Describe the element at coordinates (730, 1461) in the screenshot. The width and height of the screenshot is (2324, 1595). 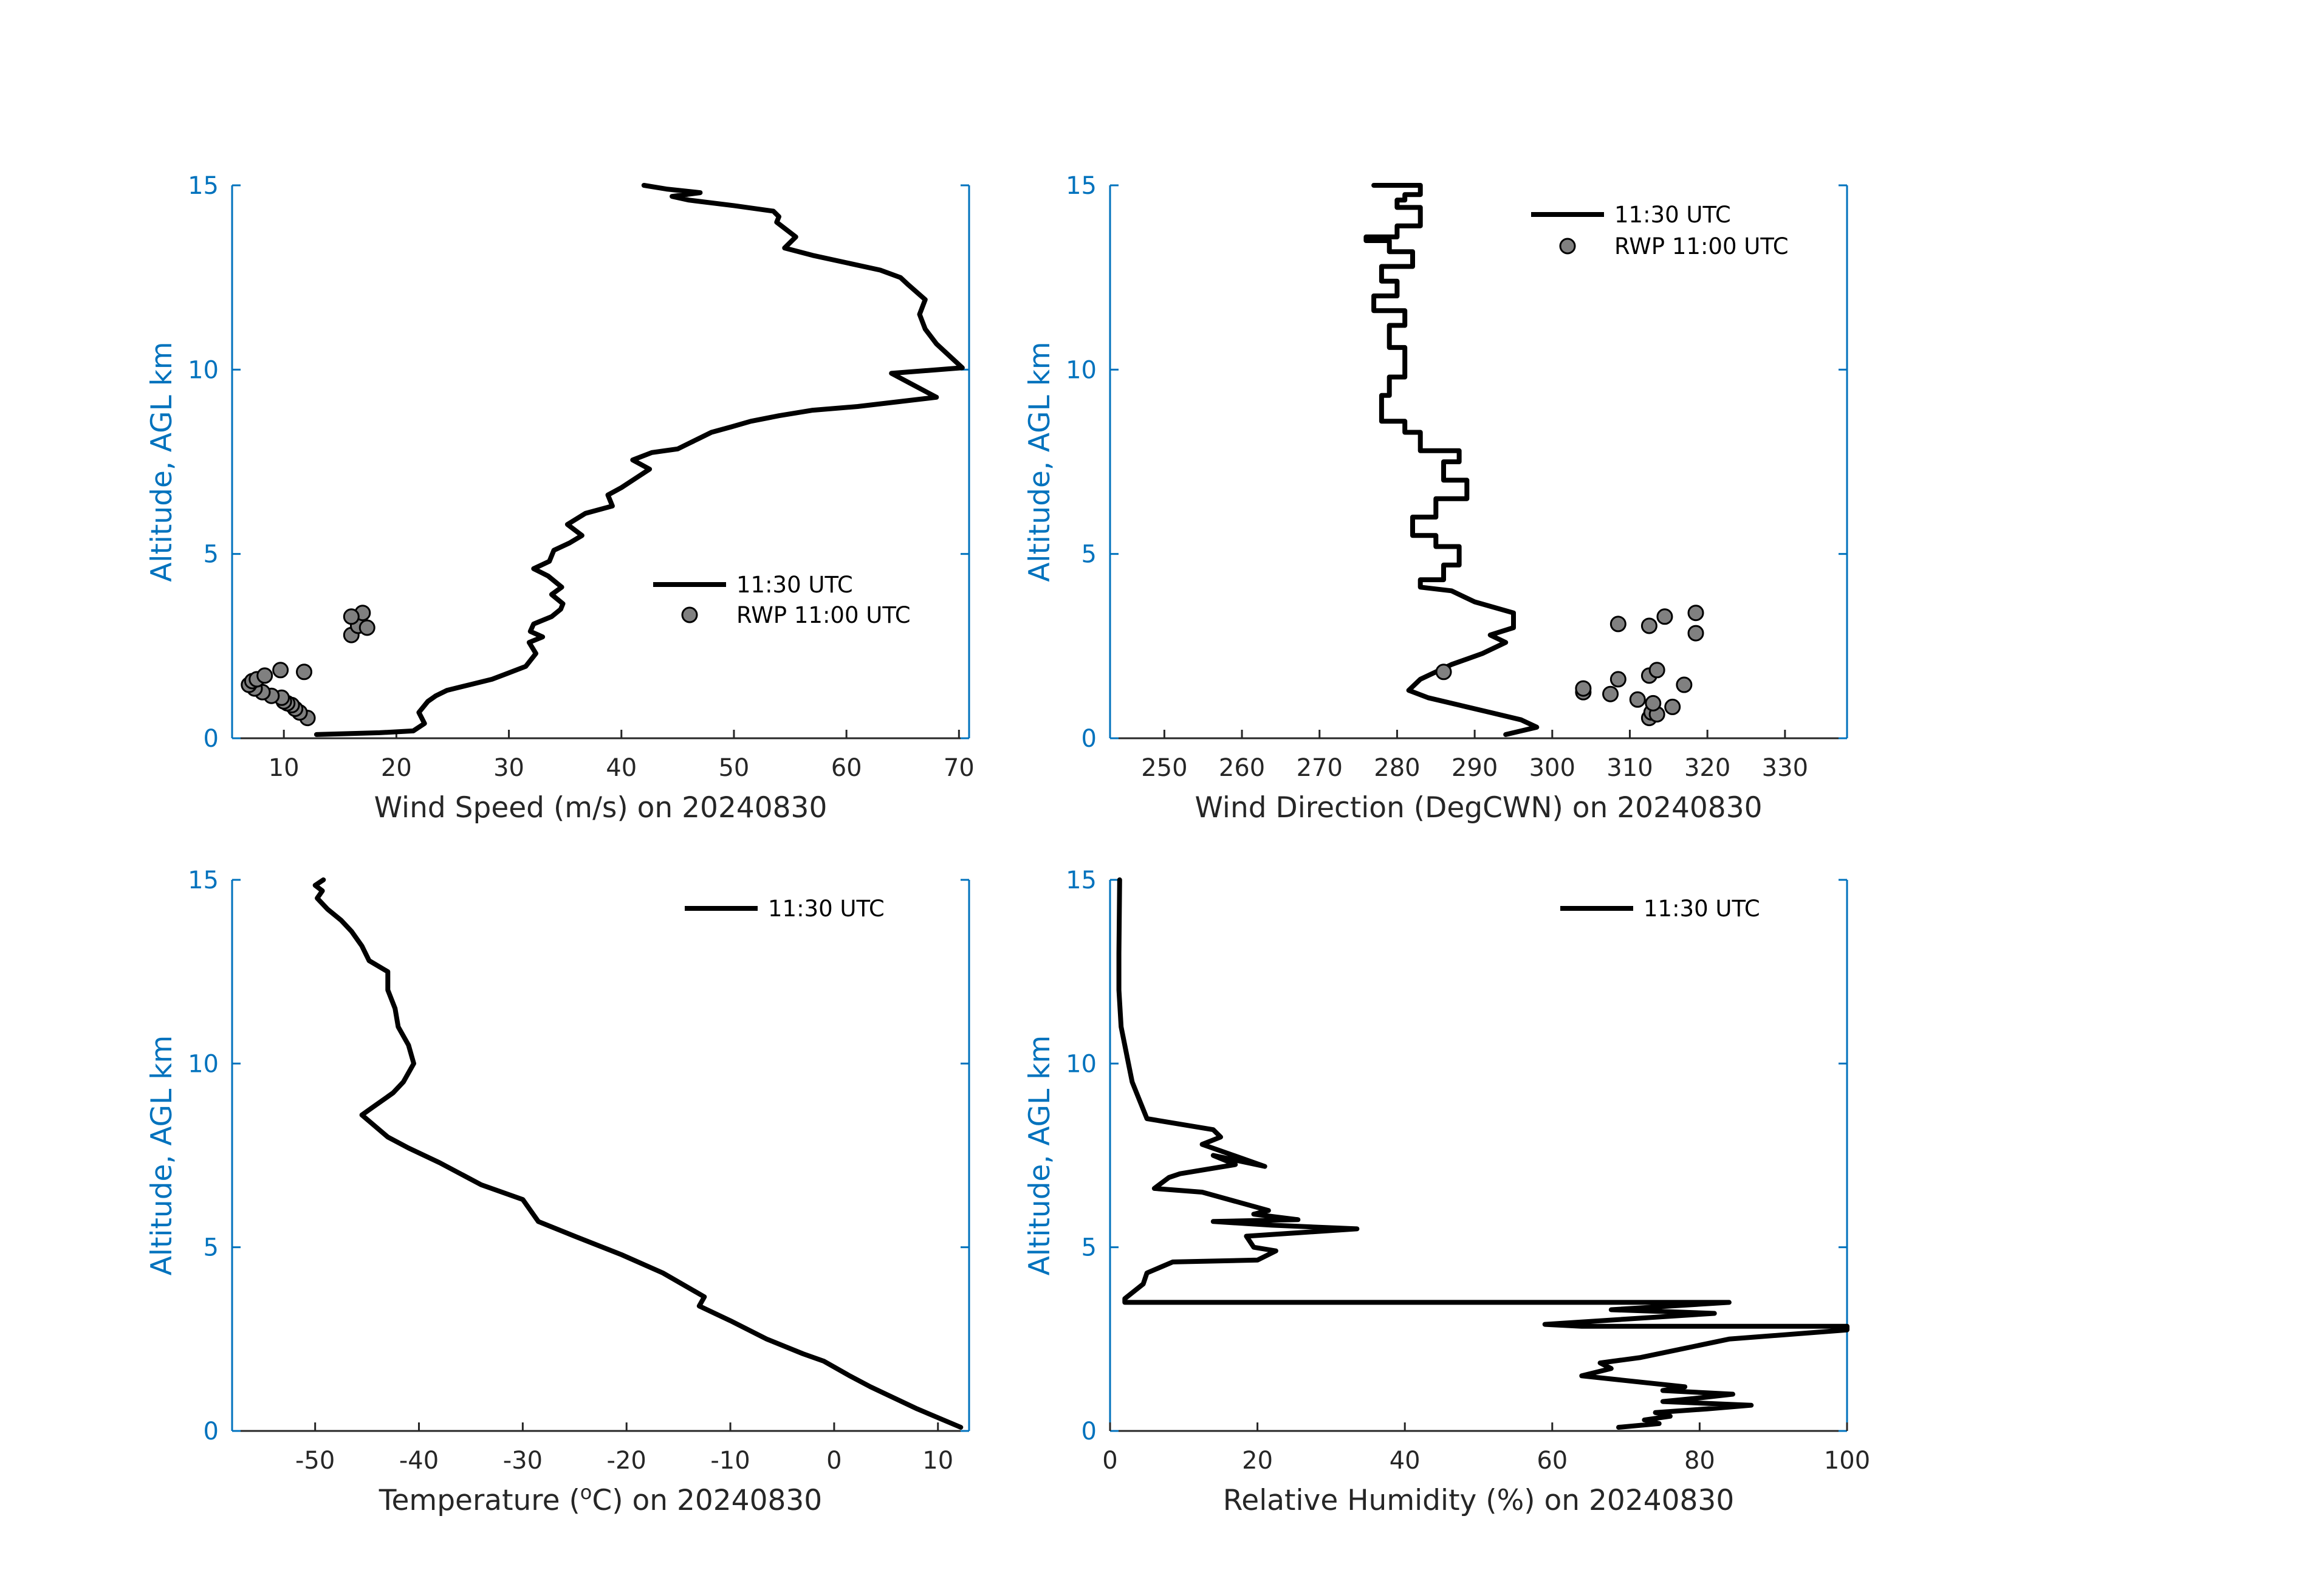
I see `x-tick-label: -10` at that location.